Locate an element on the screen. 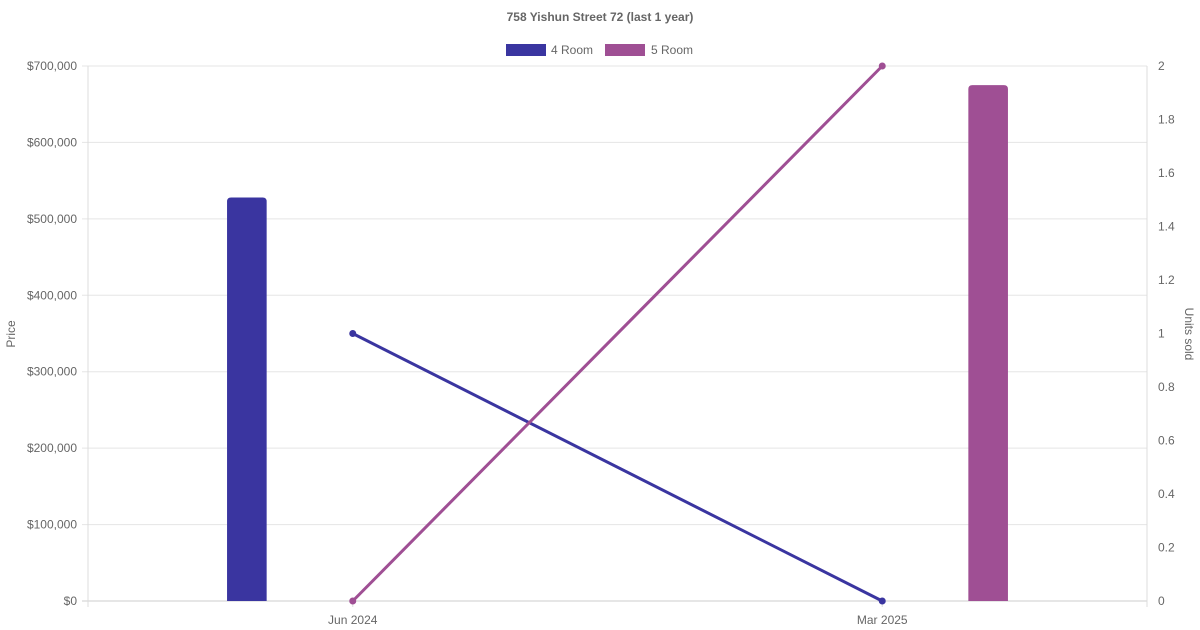  legend: 4 Room 5 Room is located at coordinates (599, 50).